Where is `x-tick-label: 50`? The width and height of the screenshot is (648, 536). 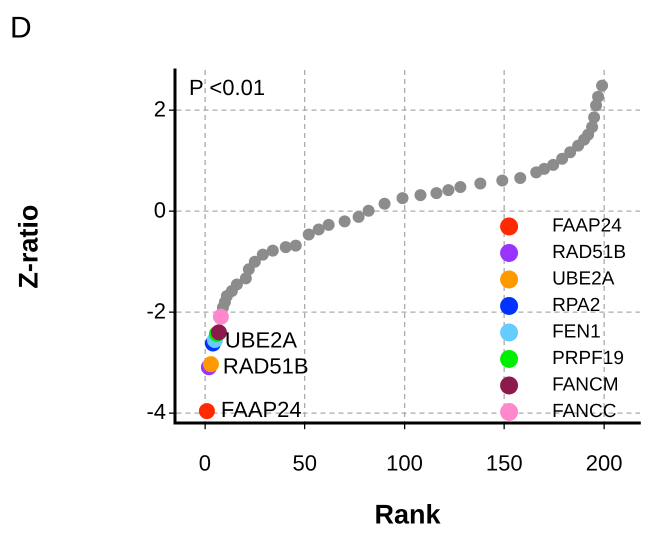 x-tick-label: 50 is located at coordinates (304, 463).